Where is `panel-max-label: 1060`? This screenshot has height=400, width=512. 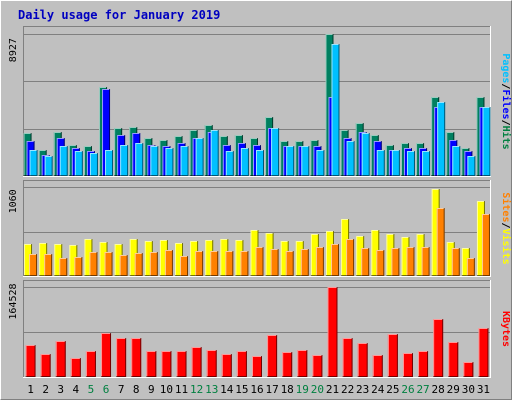 panel-max-label: 1060 is located at coordinates (13, 201).